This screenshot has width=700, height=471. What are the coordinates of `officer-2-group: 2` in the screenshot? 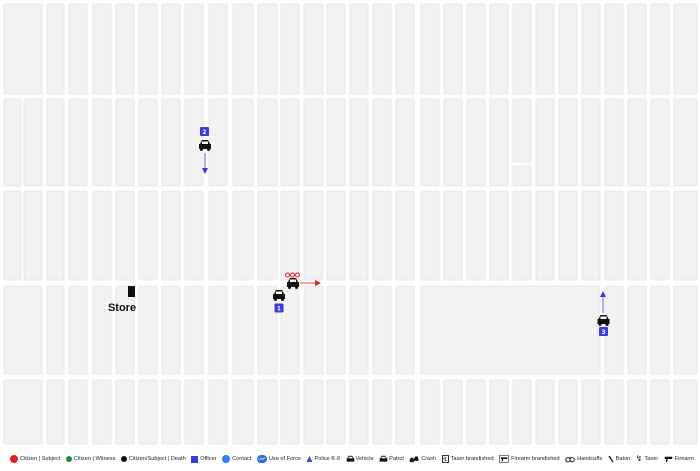 It's located at (205, 150).